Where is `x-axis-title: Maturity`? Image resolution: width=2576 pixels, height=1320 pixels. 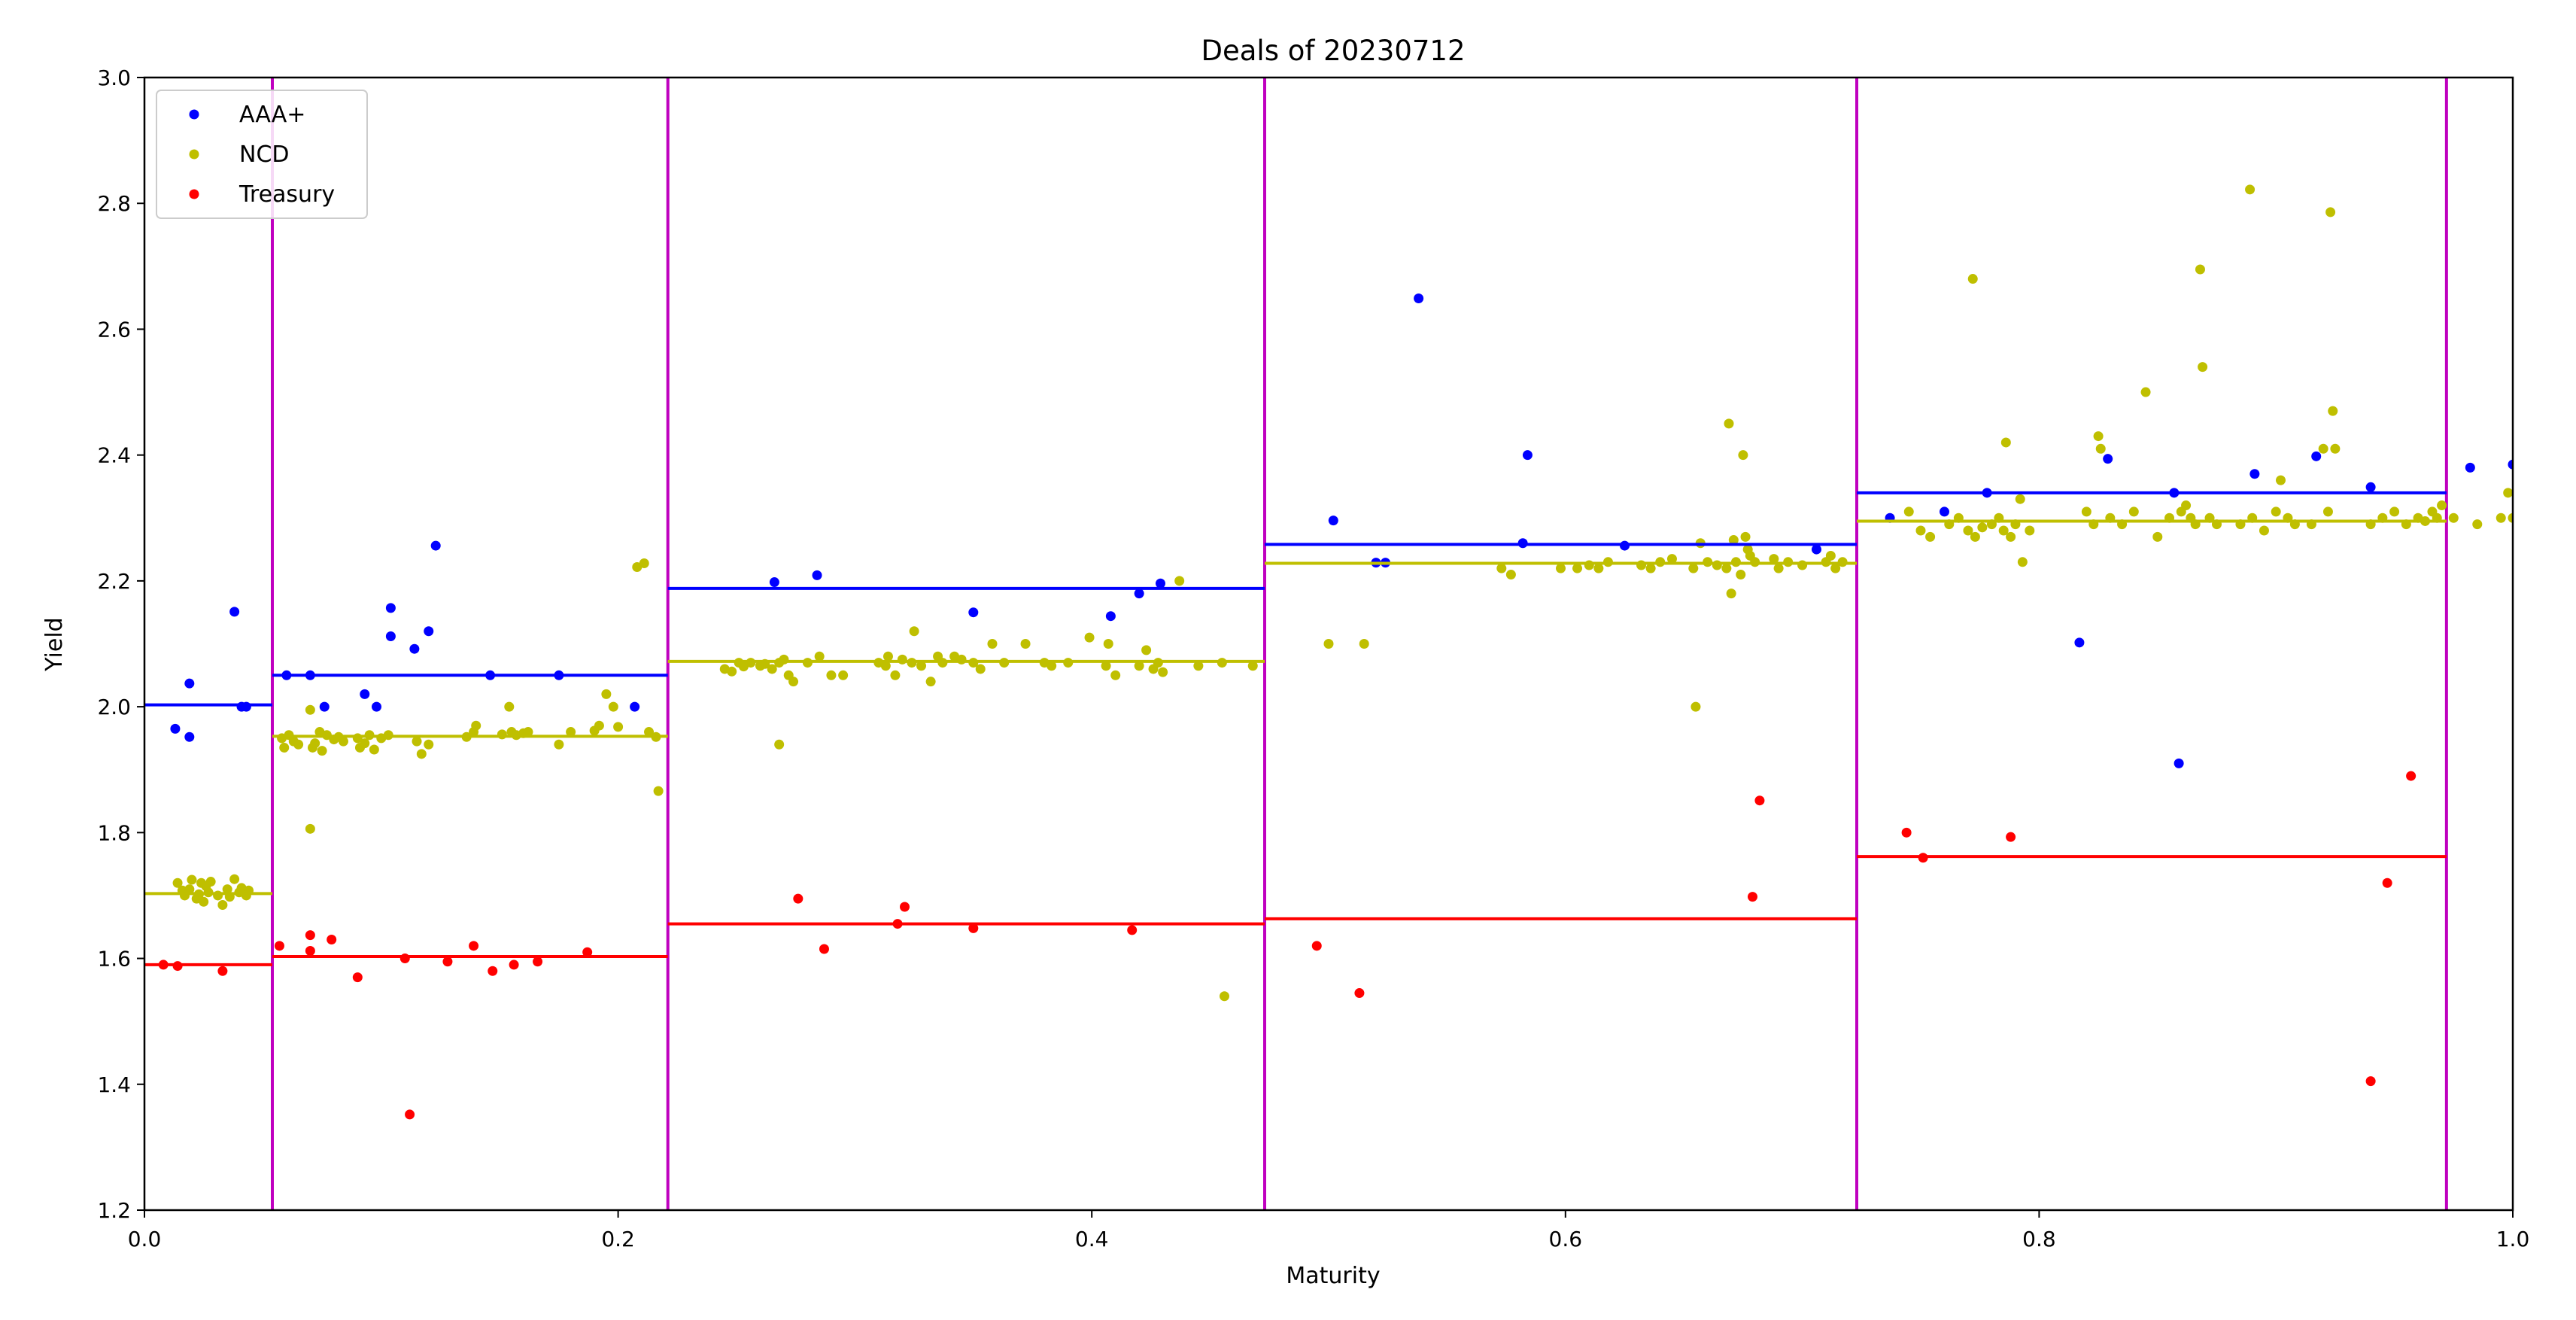
x-axis-title: Maturity is located at coordinates (1333, 1276).